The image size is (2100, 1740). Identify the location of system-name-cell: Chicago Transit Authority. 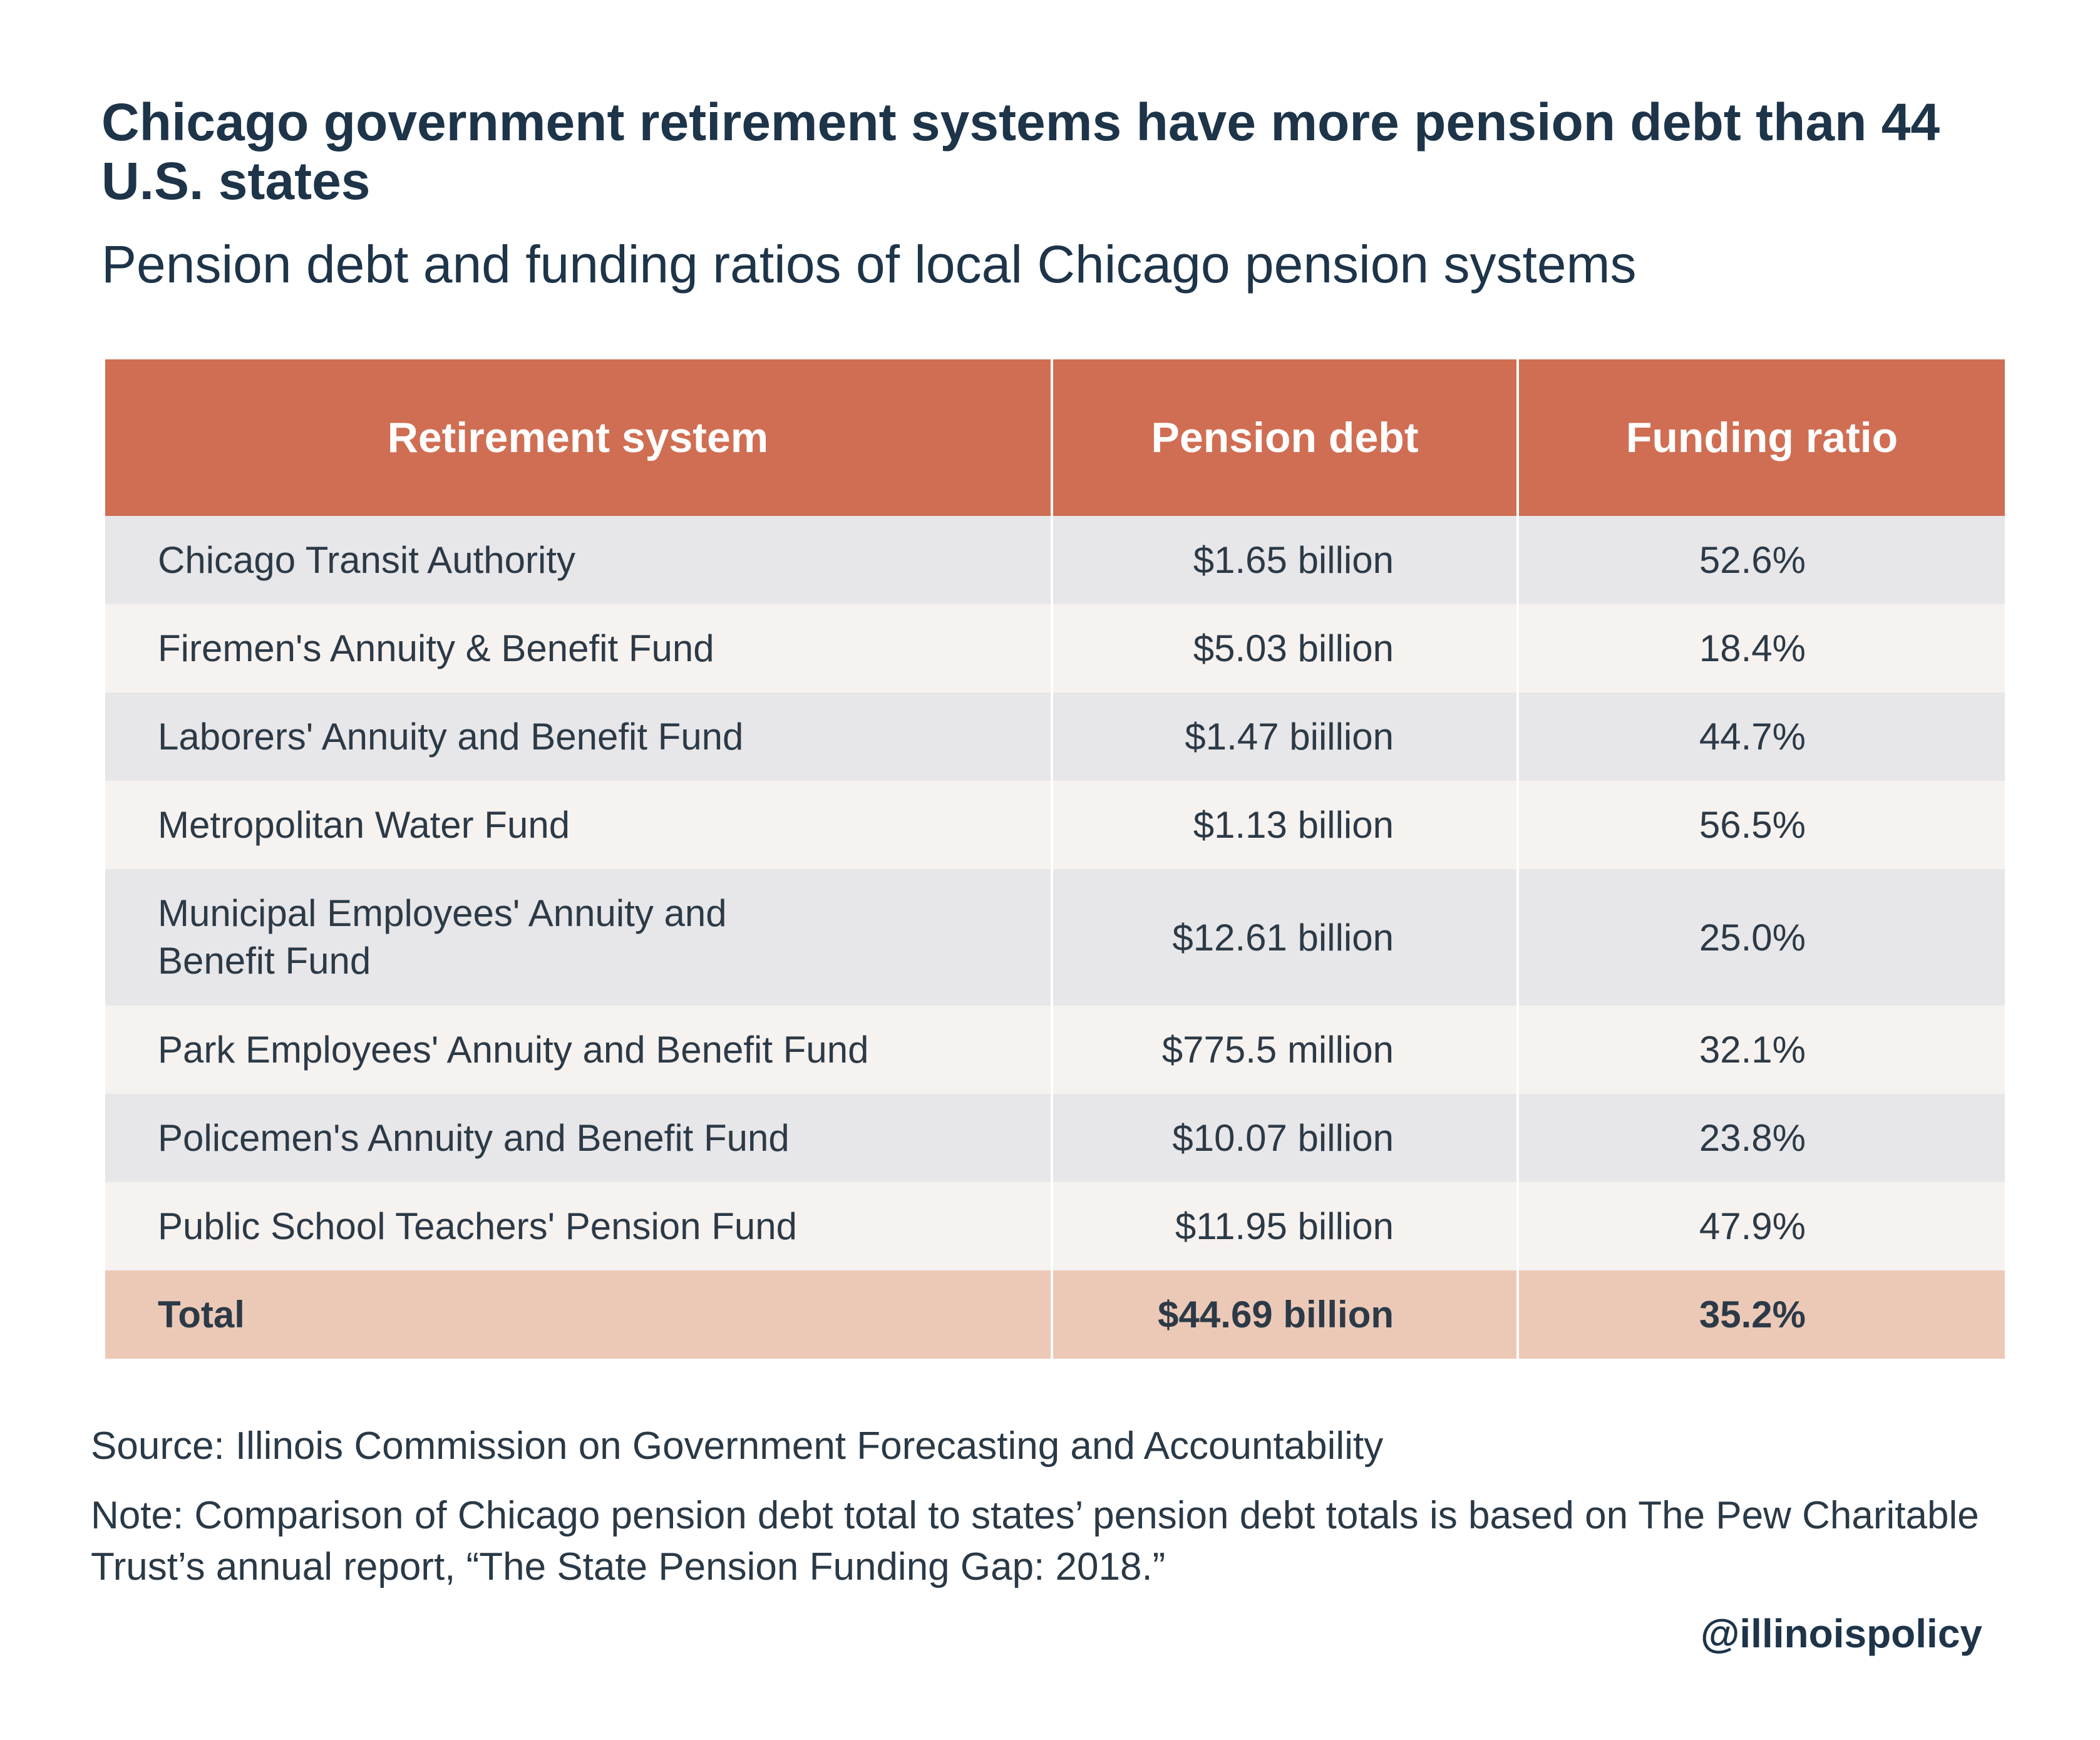
(579, 560).